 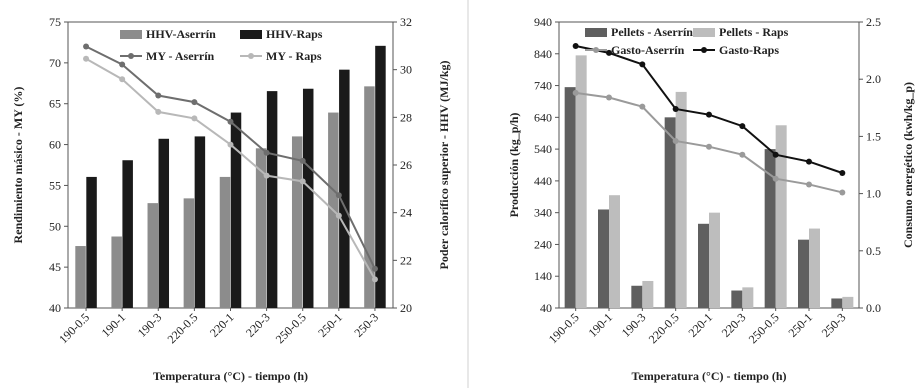 What do you see at coordinates (543, 244) in the screenshot?
I see `y-tick-label: 240` at bounding box center [543, 244].